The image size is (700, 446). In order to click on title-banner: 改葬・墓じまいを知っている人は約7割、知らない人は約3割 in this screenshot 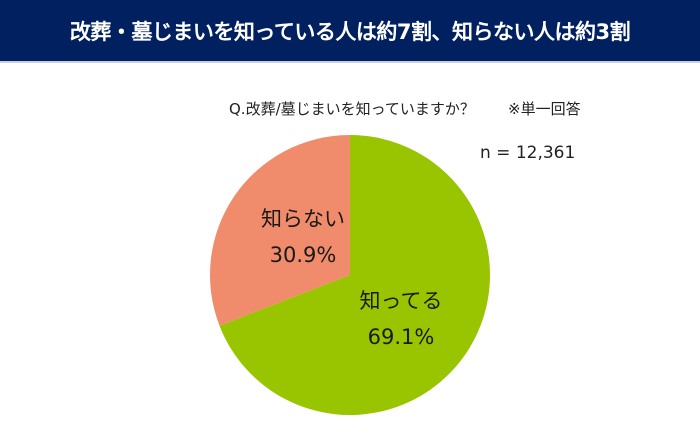, I will do `click(350, 31)`.